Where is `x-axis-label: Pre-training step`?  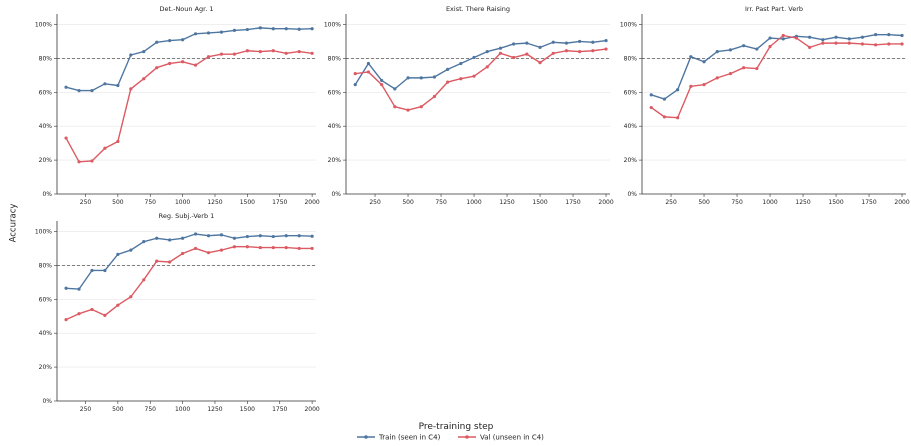 x-axis-label: Pre-training step is located at coordinates (456, 427).